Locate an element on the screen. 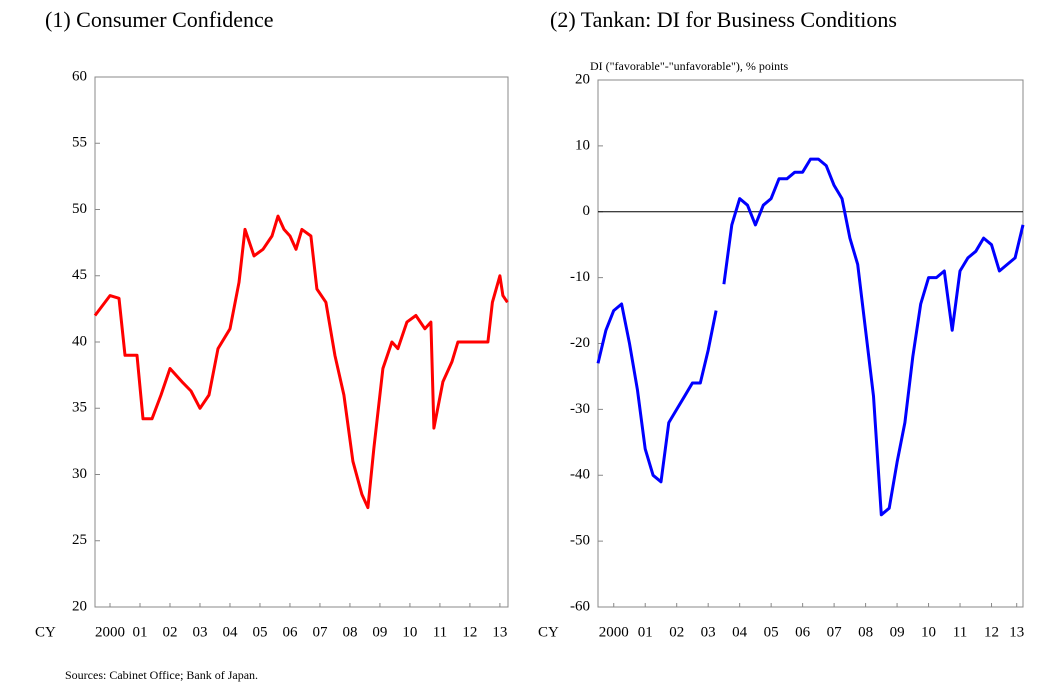 This screenshot has height=691, width=1038. y-tick-label: 50 is located at coordinates (79, 209).